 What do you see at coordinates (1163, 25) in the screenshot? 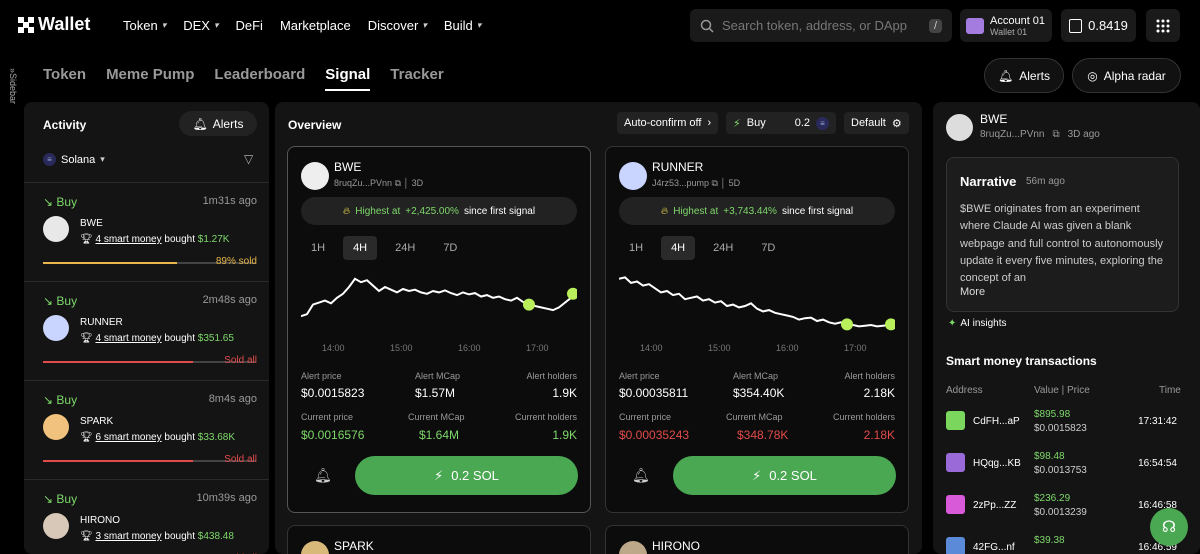
I see `apps-grid-button` at bounding box center [1163, 25].